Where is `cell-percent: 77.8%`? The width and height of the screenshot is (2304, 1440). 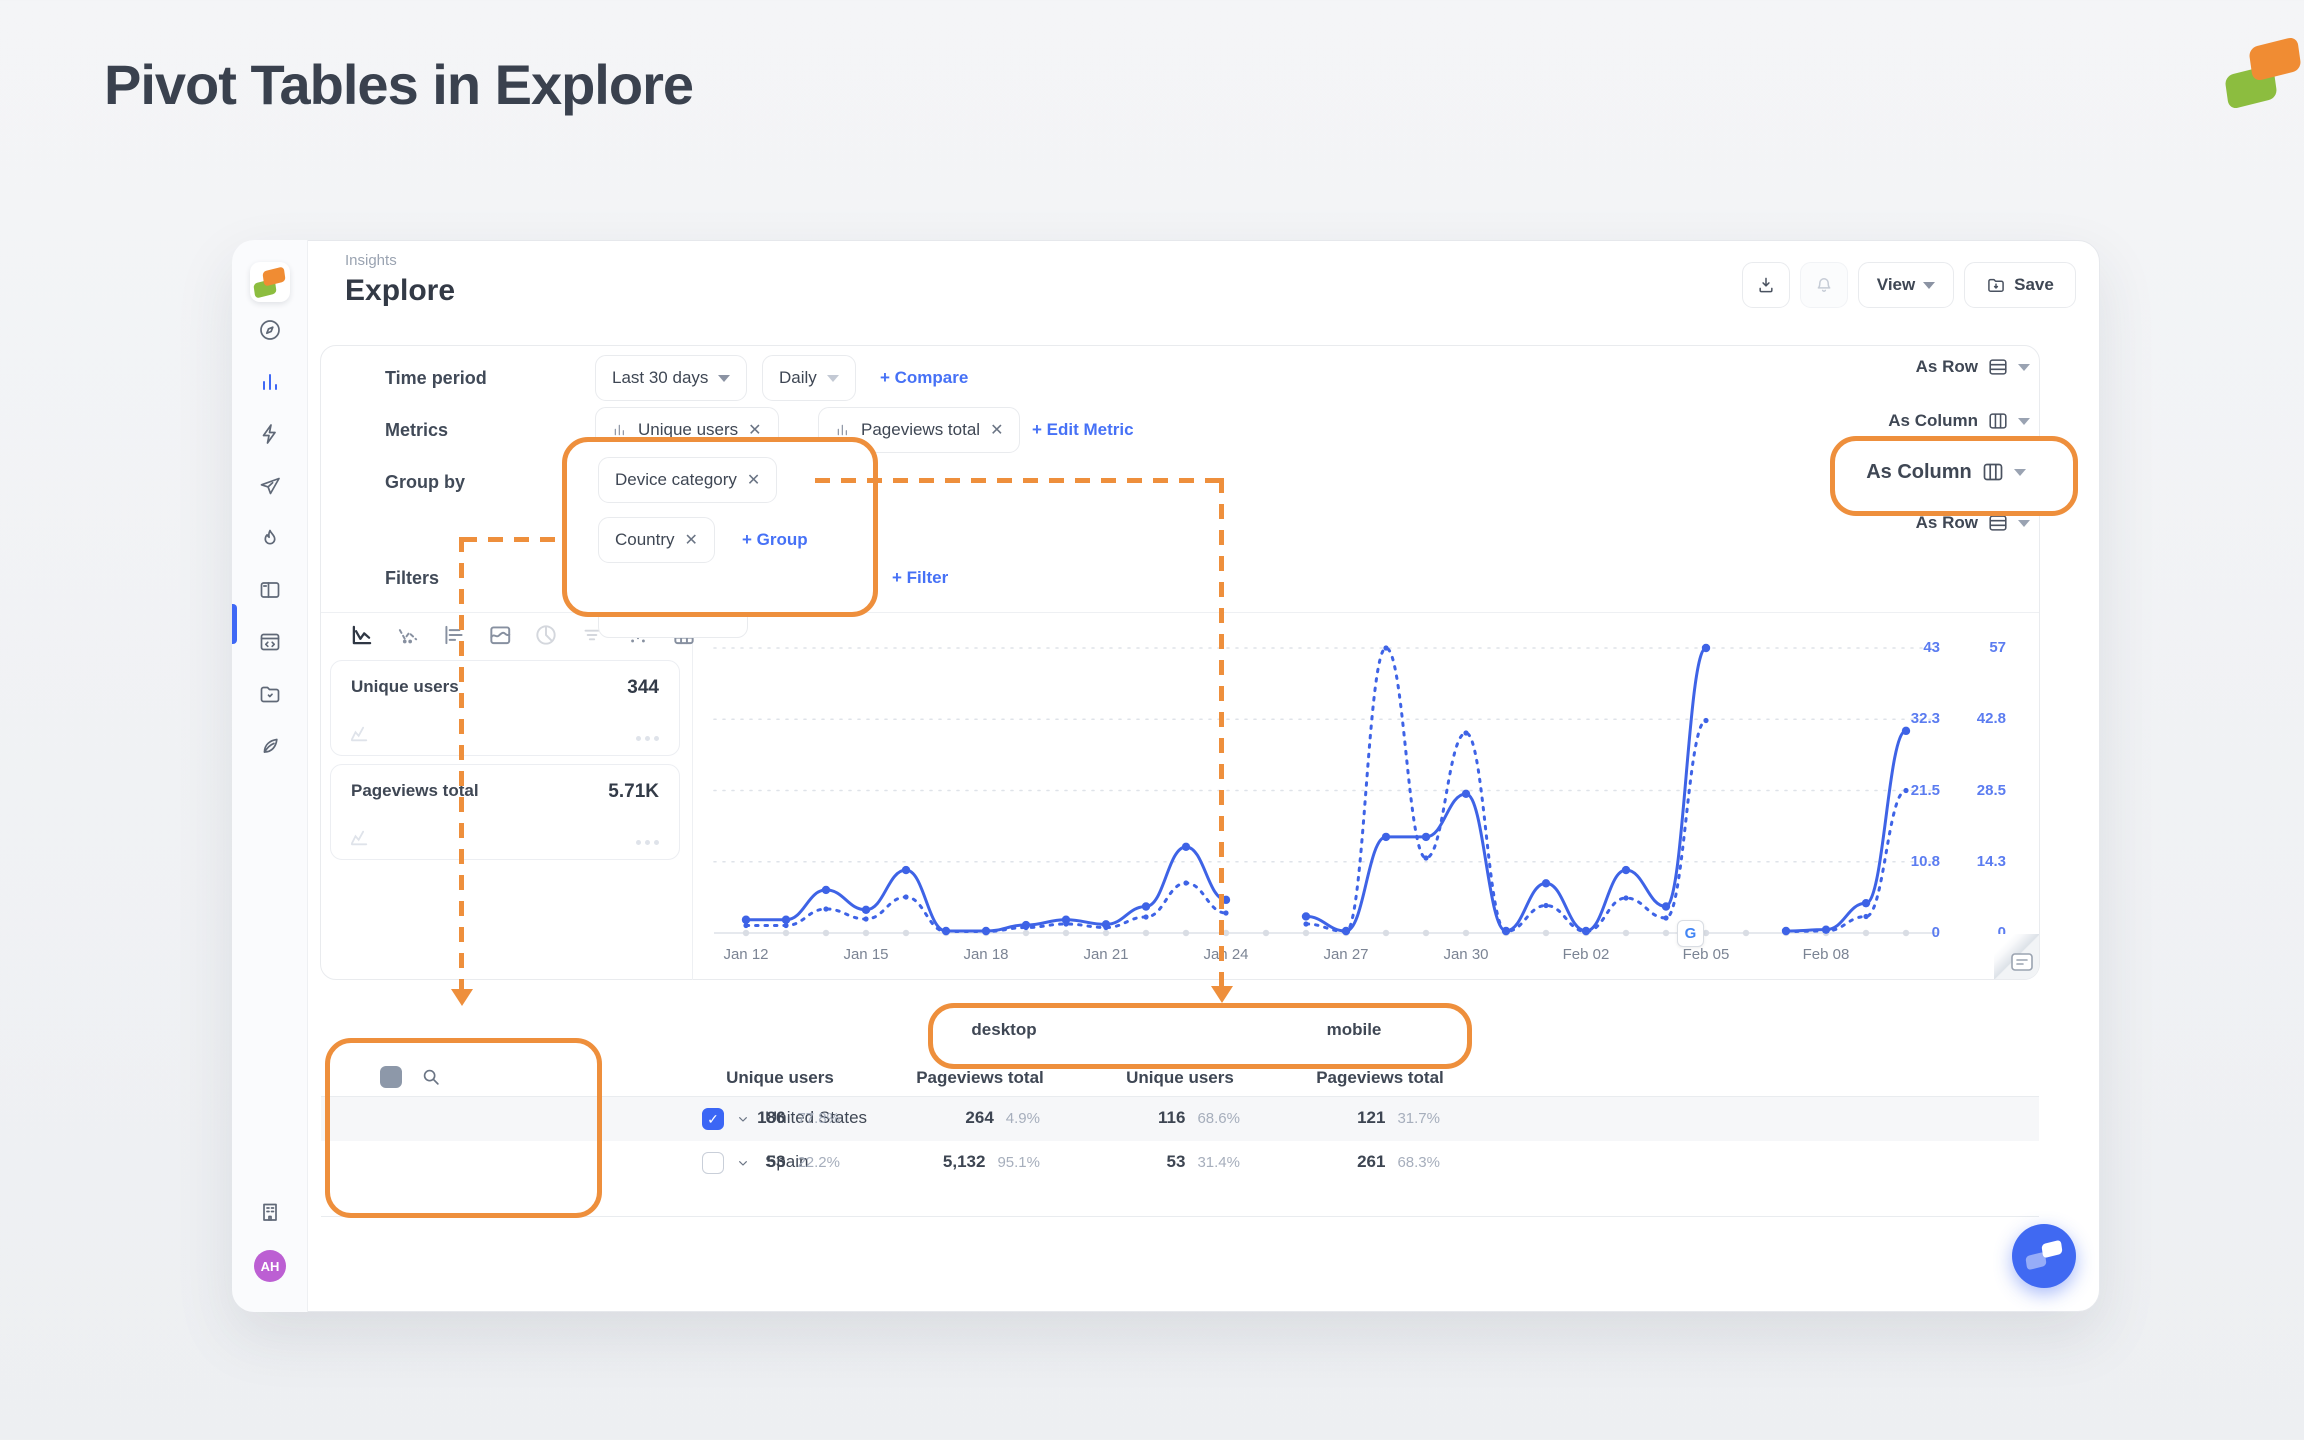 cell-percent: 77.8% is located at coordinates (818, 1118).